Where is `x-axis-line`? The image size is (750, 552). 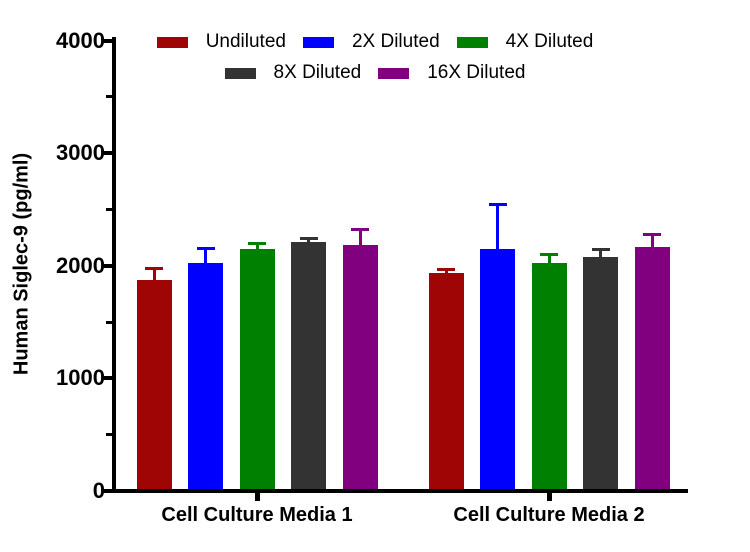
x-axis-line is located at coordinates (400, 491).